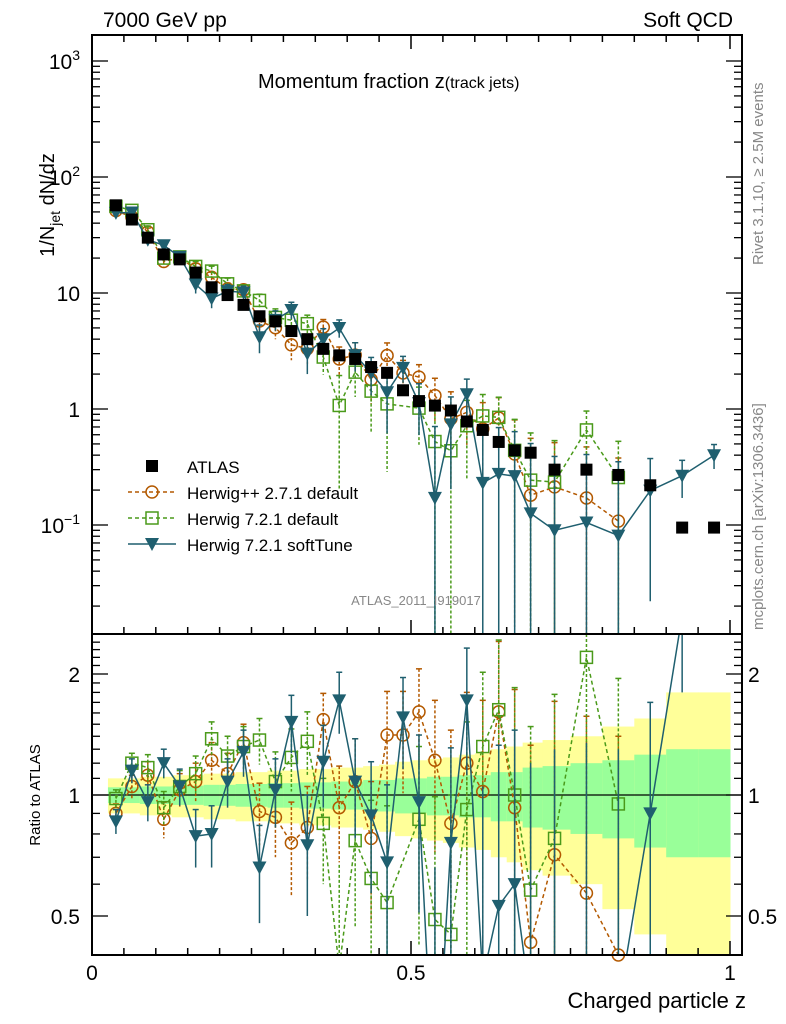 This screenshot has height=1024, width=786. What do you see at coordinates (758, 174) in the screenshot?
I see `rivet-label: Rivet 3.1.10, ≥ 2.5M events` at bounding box center [758, 174].